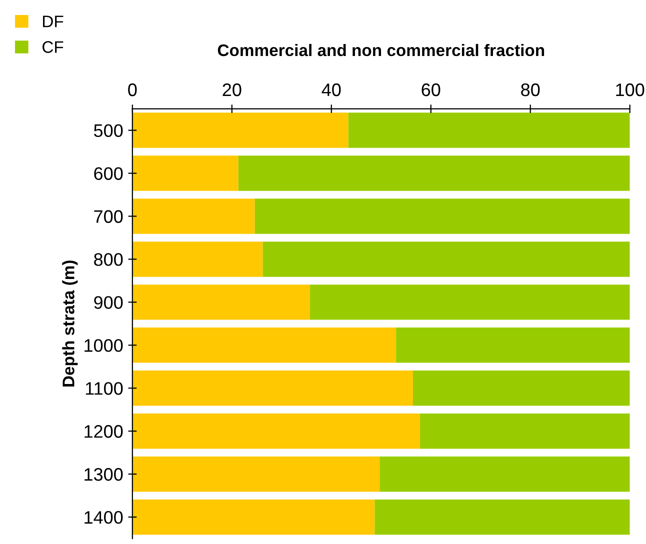 This screenshot has width=646, height=544. Describe the element at coordinates (53, 22) in the screenshot. I see `legend-label: DF` at that location.